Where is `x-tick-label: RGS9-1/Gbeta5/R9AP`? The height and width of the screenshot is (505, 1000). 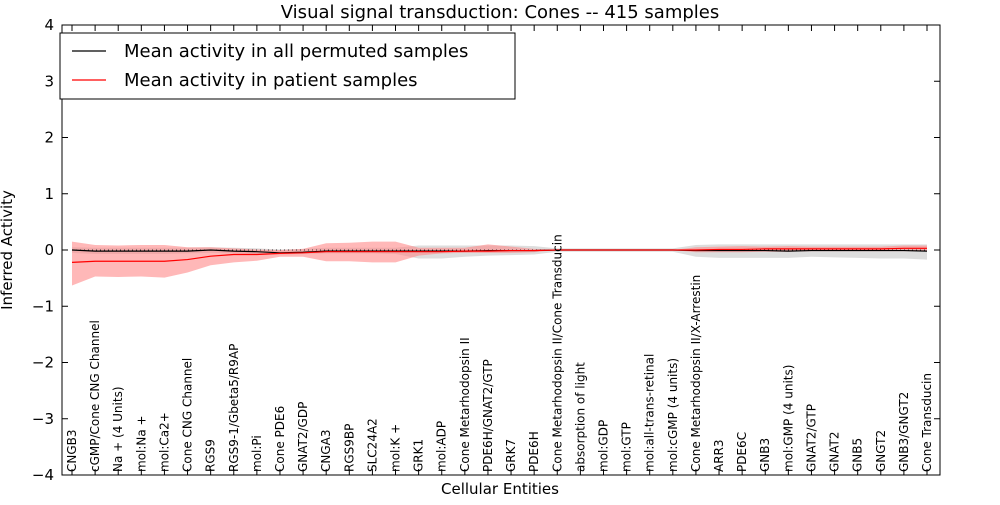 x-tick-label: RGS9-1/Gbeta5/R9AP is located at coordinates (234, 408).